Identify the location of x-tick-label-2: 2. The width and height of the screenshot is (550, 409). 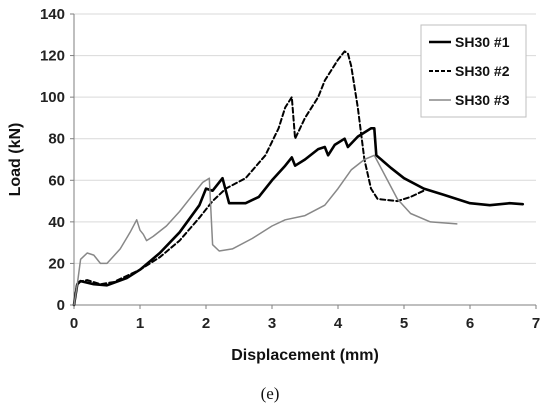
(206, 323).